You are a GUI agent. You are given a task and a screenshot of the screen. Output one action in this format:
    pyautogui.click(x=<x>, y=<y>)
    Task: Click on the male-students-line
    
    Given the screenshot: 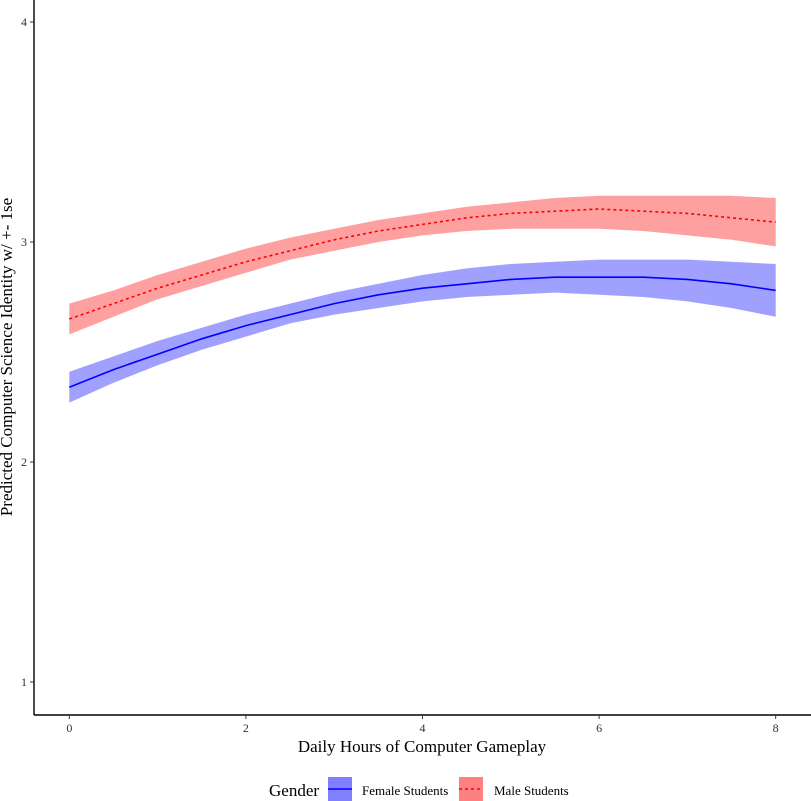 What is the action you would take?
    pyautogui.click(x=422, y=264)
    